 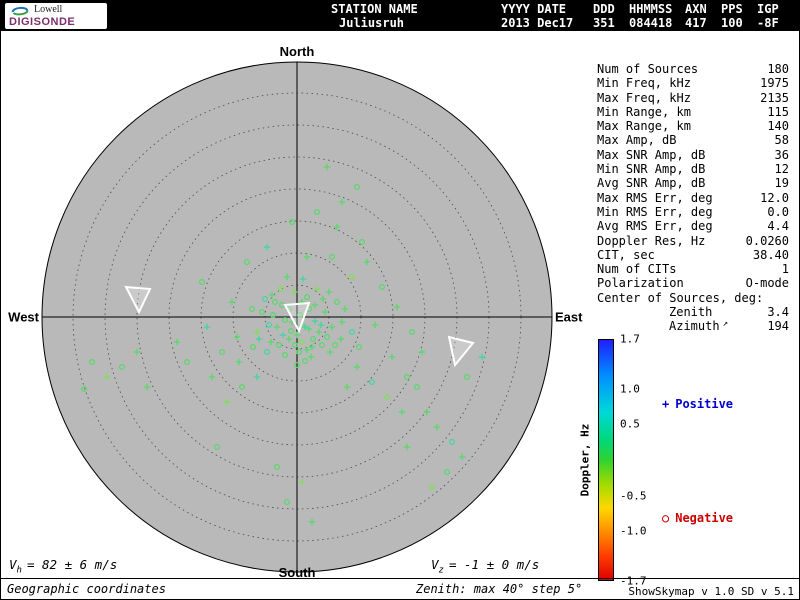 I want to click on horizontal-velocity-readout: Vh = 82 ± 6 m/s, so click(x=63, y=566).